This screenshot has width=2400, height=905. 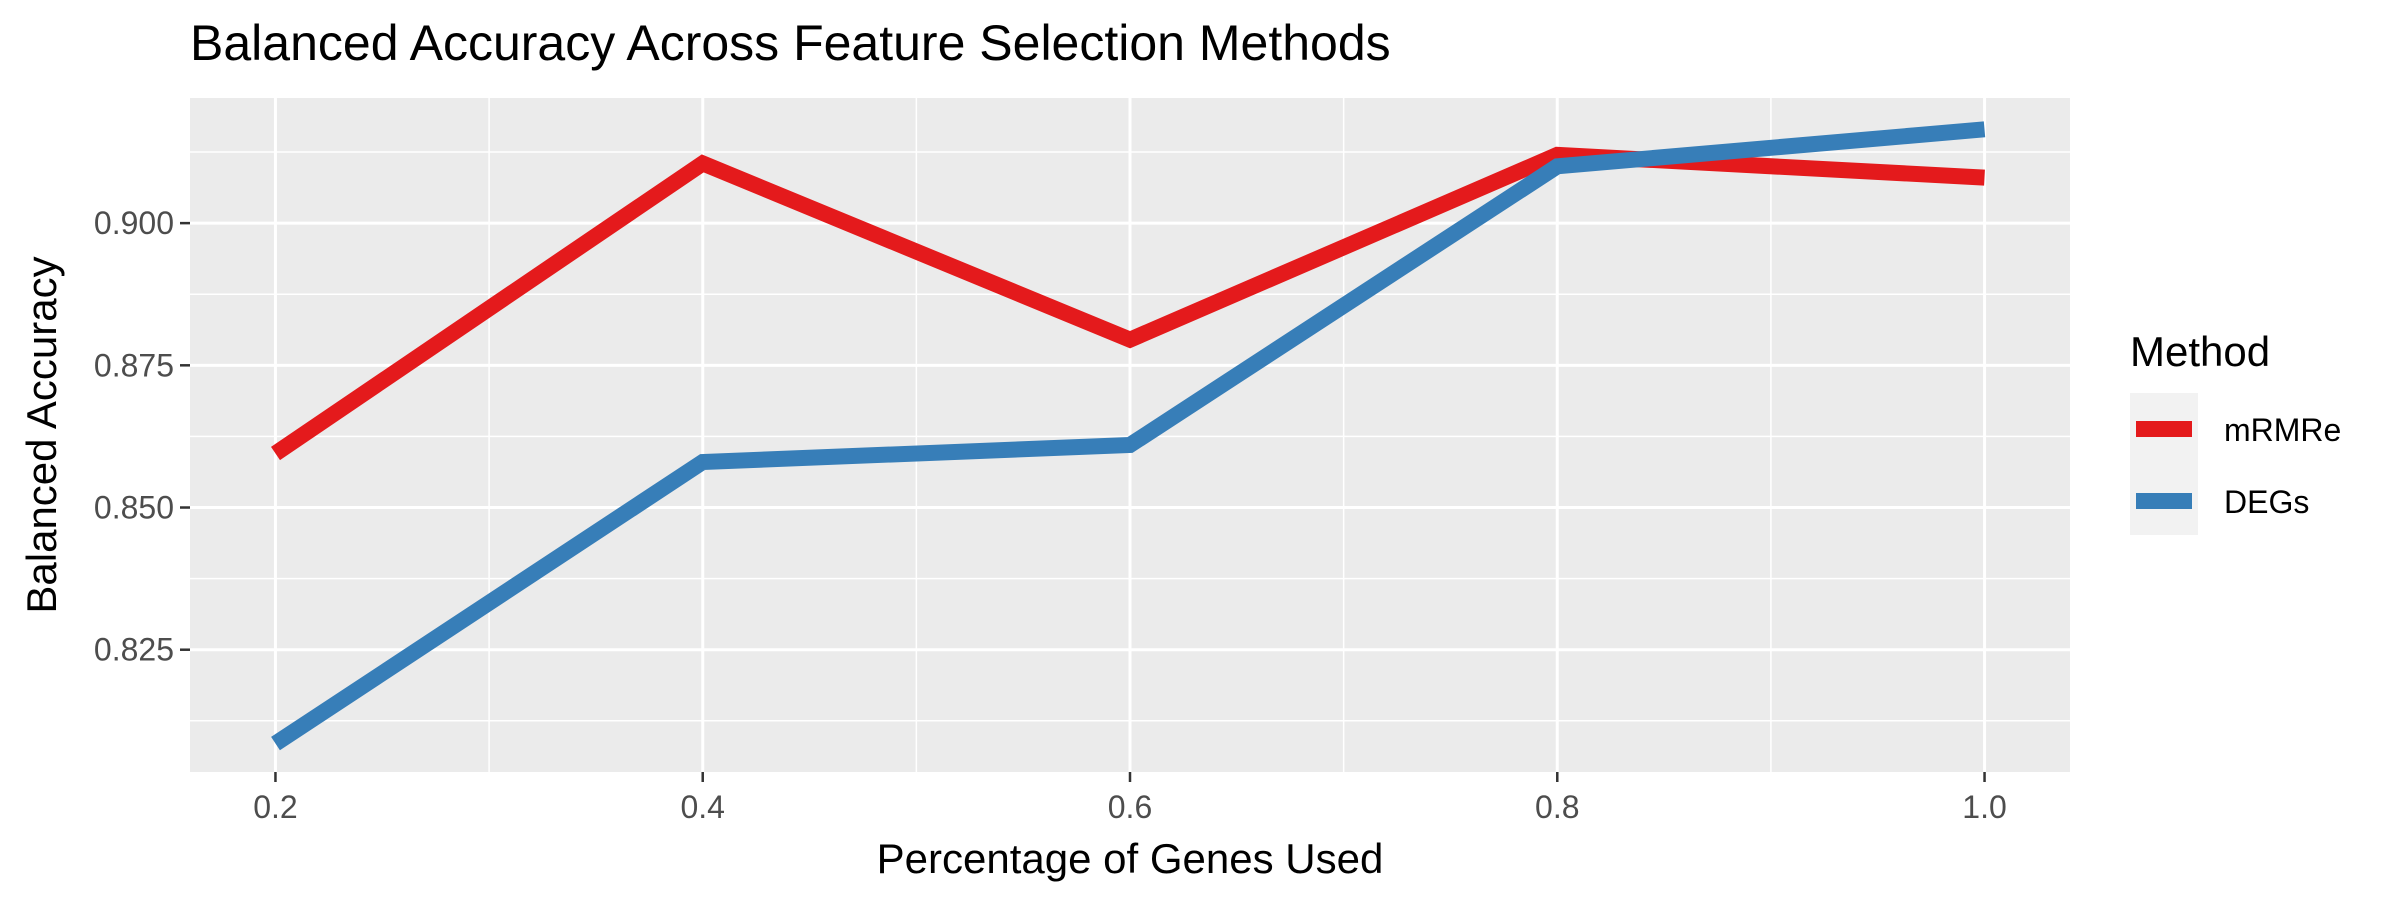 I want to click on x-tick-label: 0.4, so click(x=702, y=807).